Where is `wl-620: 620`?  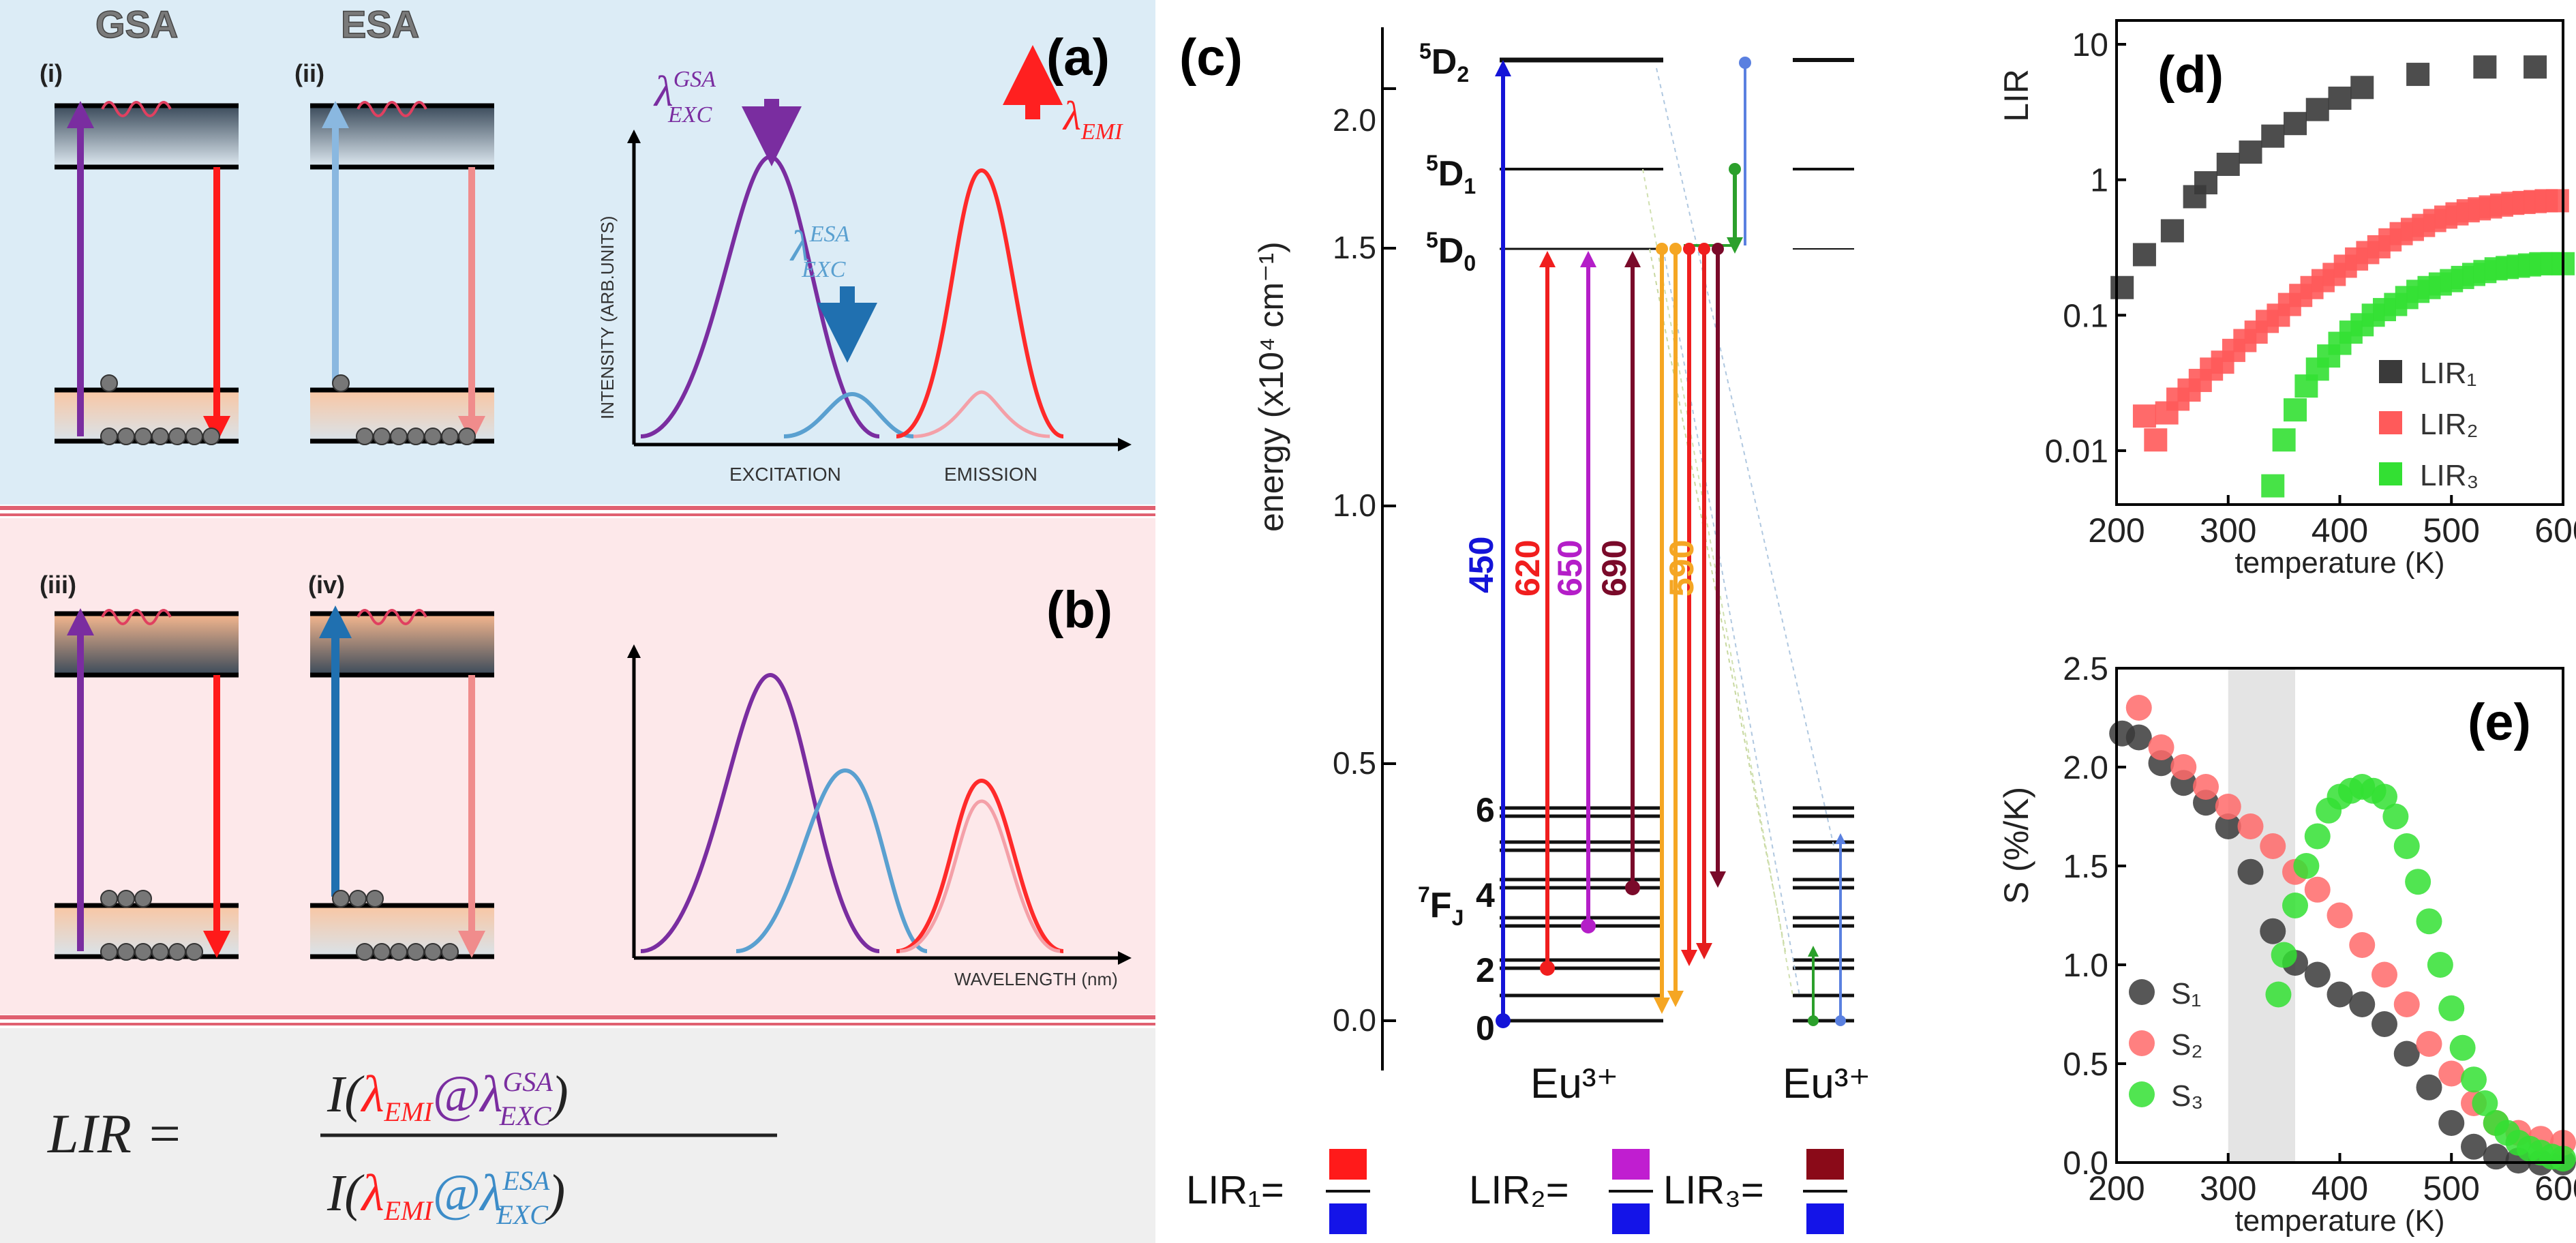
wl-620: 620 is located at coordinates (1528, 568).